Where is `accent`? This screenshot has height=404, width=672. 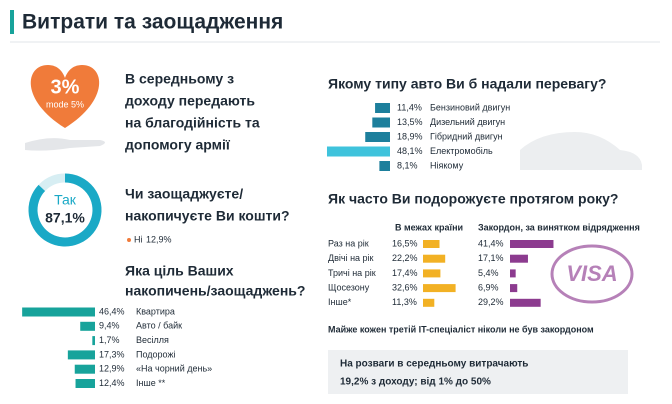 accent is located at coordinates (12, 22).